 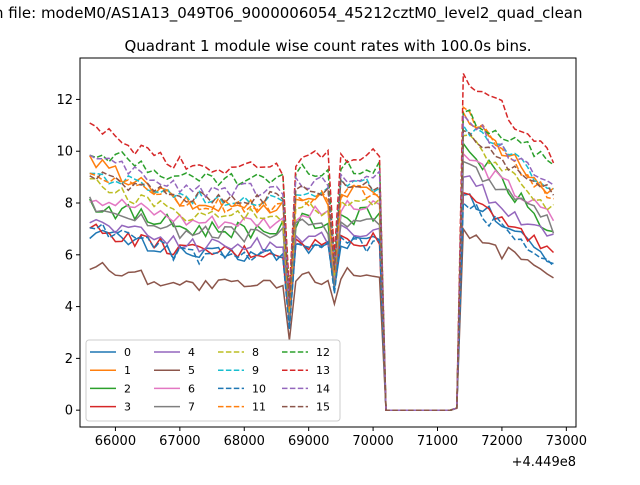 What do you see at coordinates (69, 307) in the screenshot?
I see `y-tick-label: 4` at bounding box center [69, 307].